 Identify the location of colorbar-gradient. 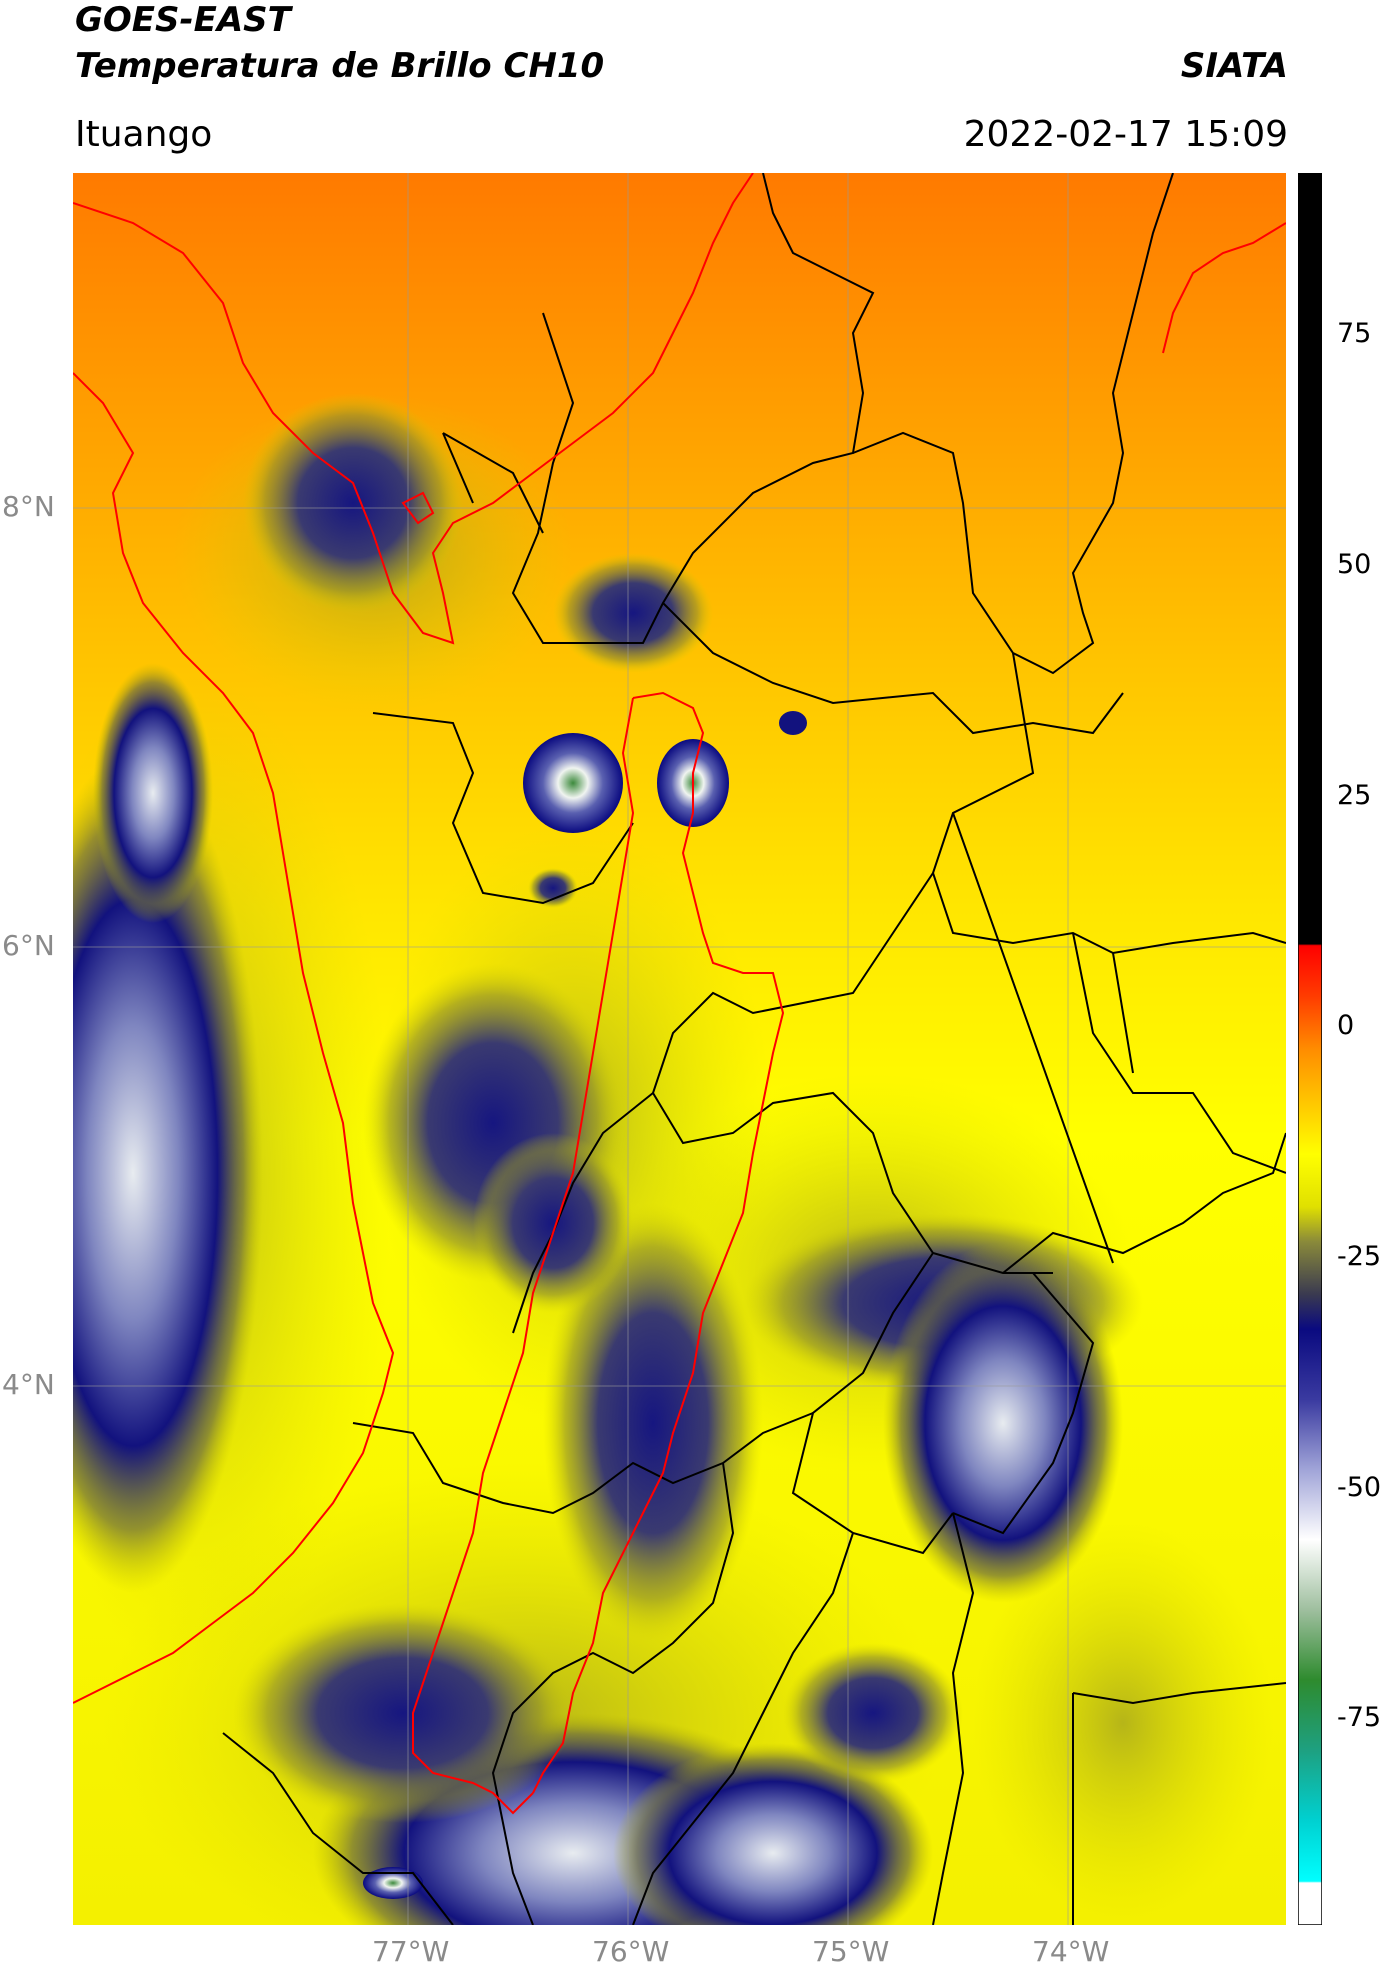
(1310, 1049).